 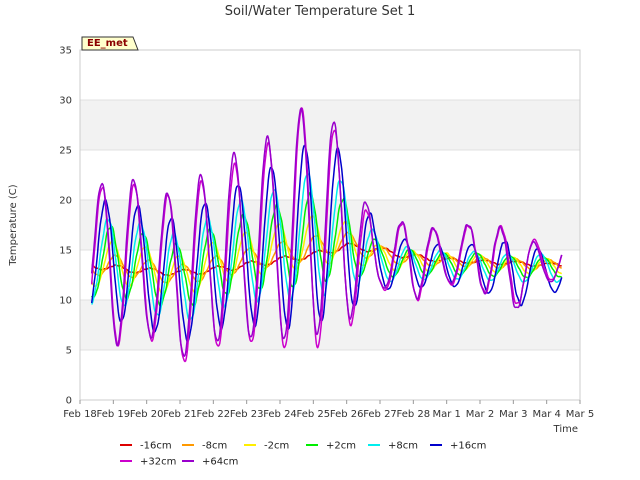 What do you see at coordinates (247, 414) in the screenshot?
I see `x-tick-label: Feb 23` at bounding box center [247, 414].